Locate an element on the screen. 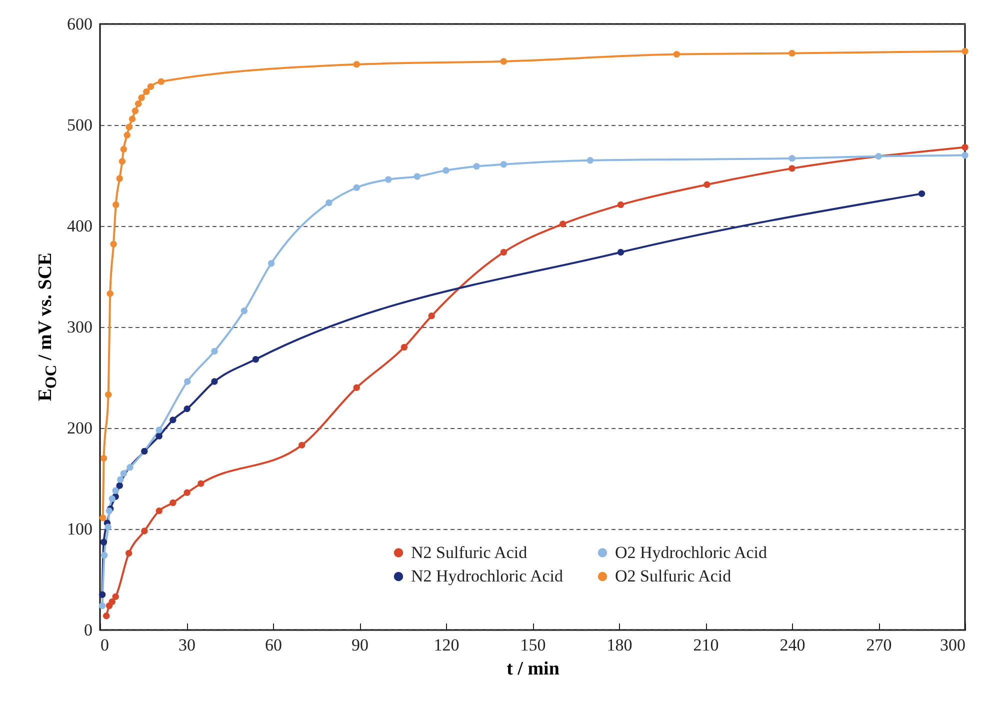 The height and width of the screenshot is (710, 986). y-tick-label: 200 is located at coordinates (79, 428).